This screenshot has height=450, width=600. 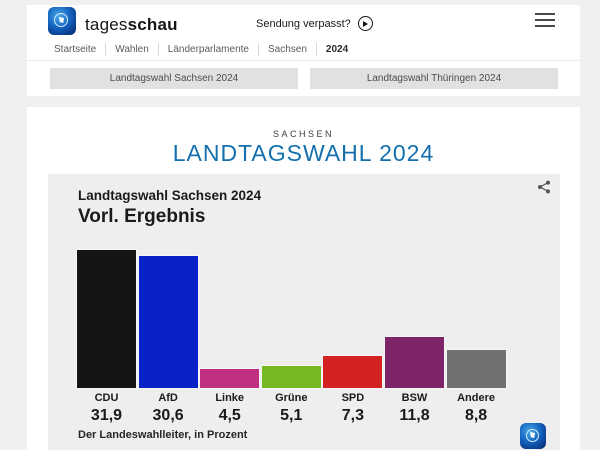 I want to click on party-name: CDU, so click(x=106, y=398).